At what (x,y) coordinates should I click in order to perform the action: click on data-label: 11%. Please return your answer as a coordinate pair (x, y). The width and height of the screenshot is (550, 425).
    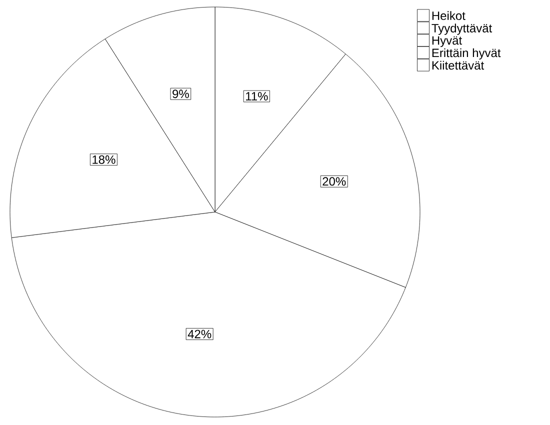
    Looking at the image, I should click on (257, 96).